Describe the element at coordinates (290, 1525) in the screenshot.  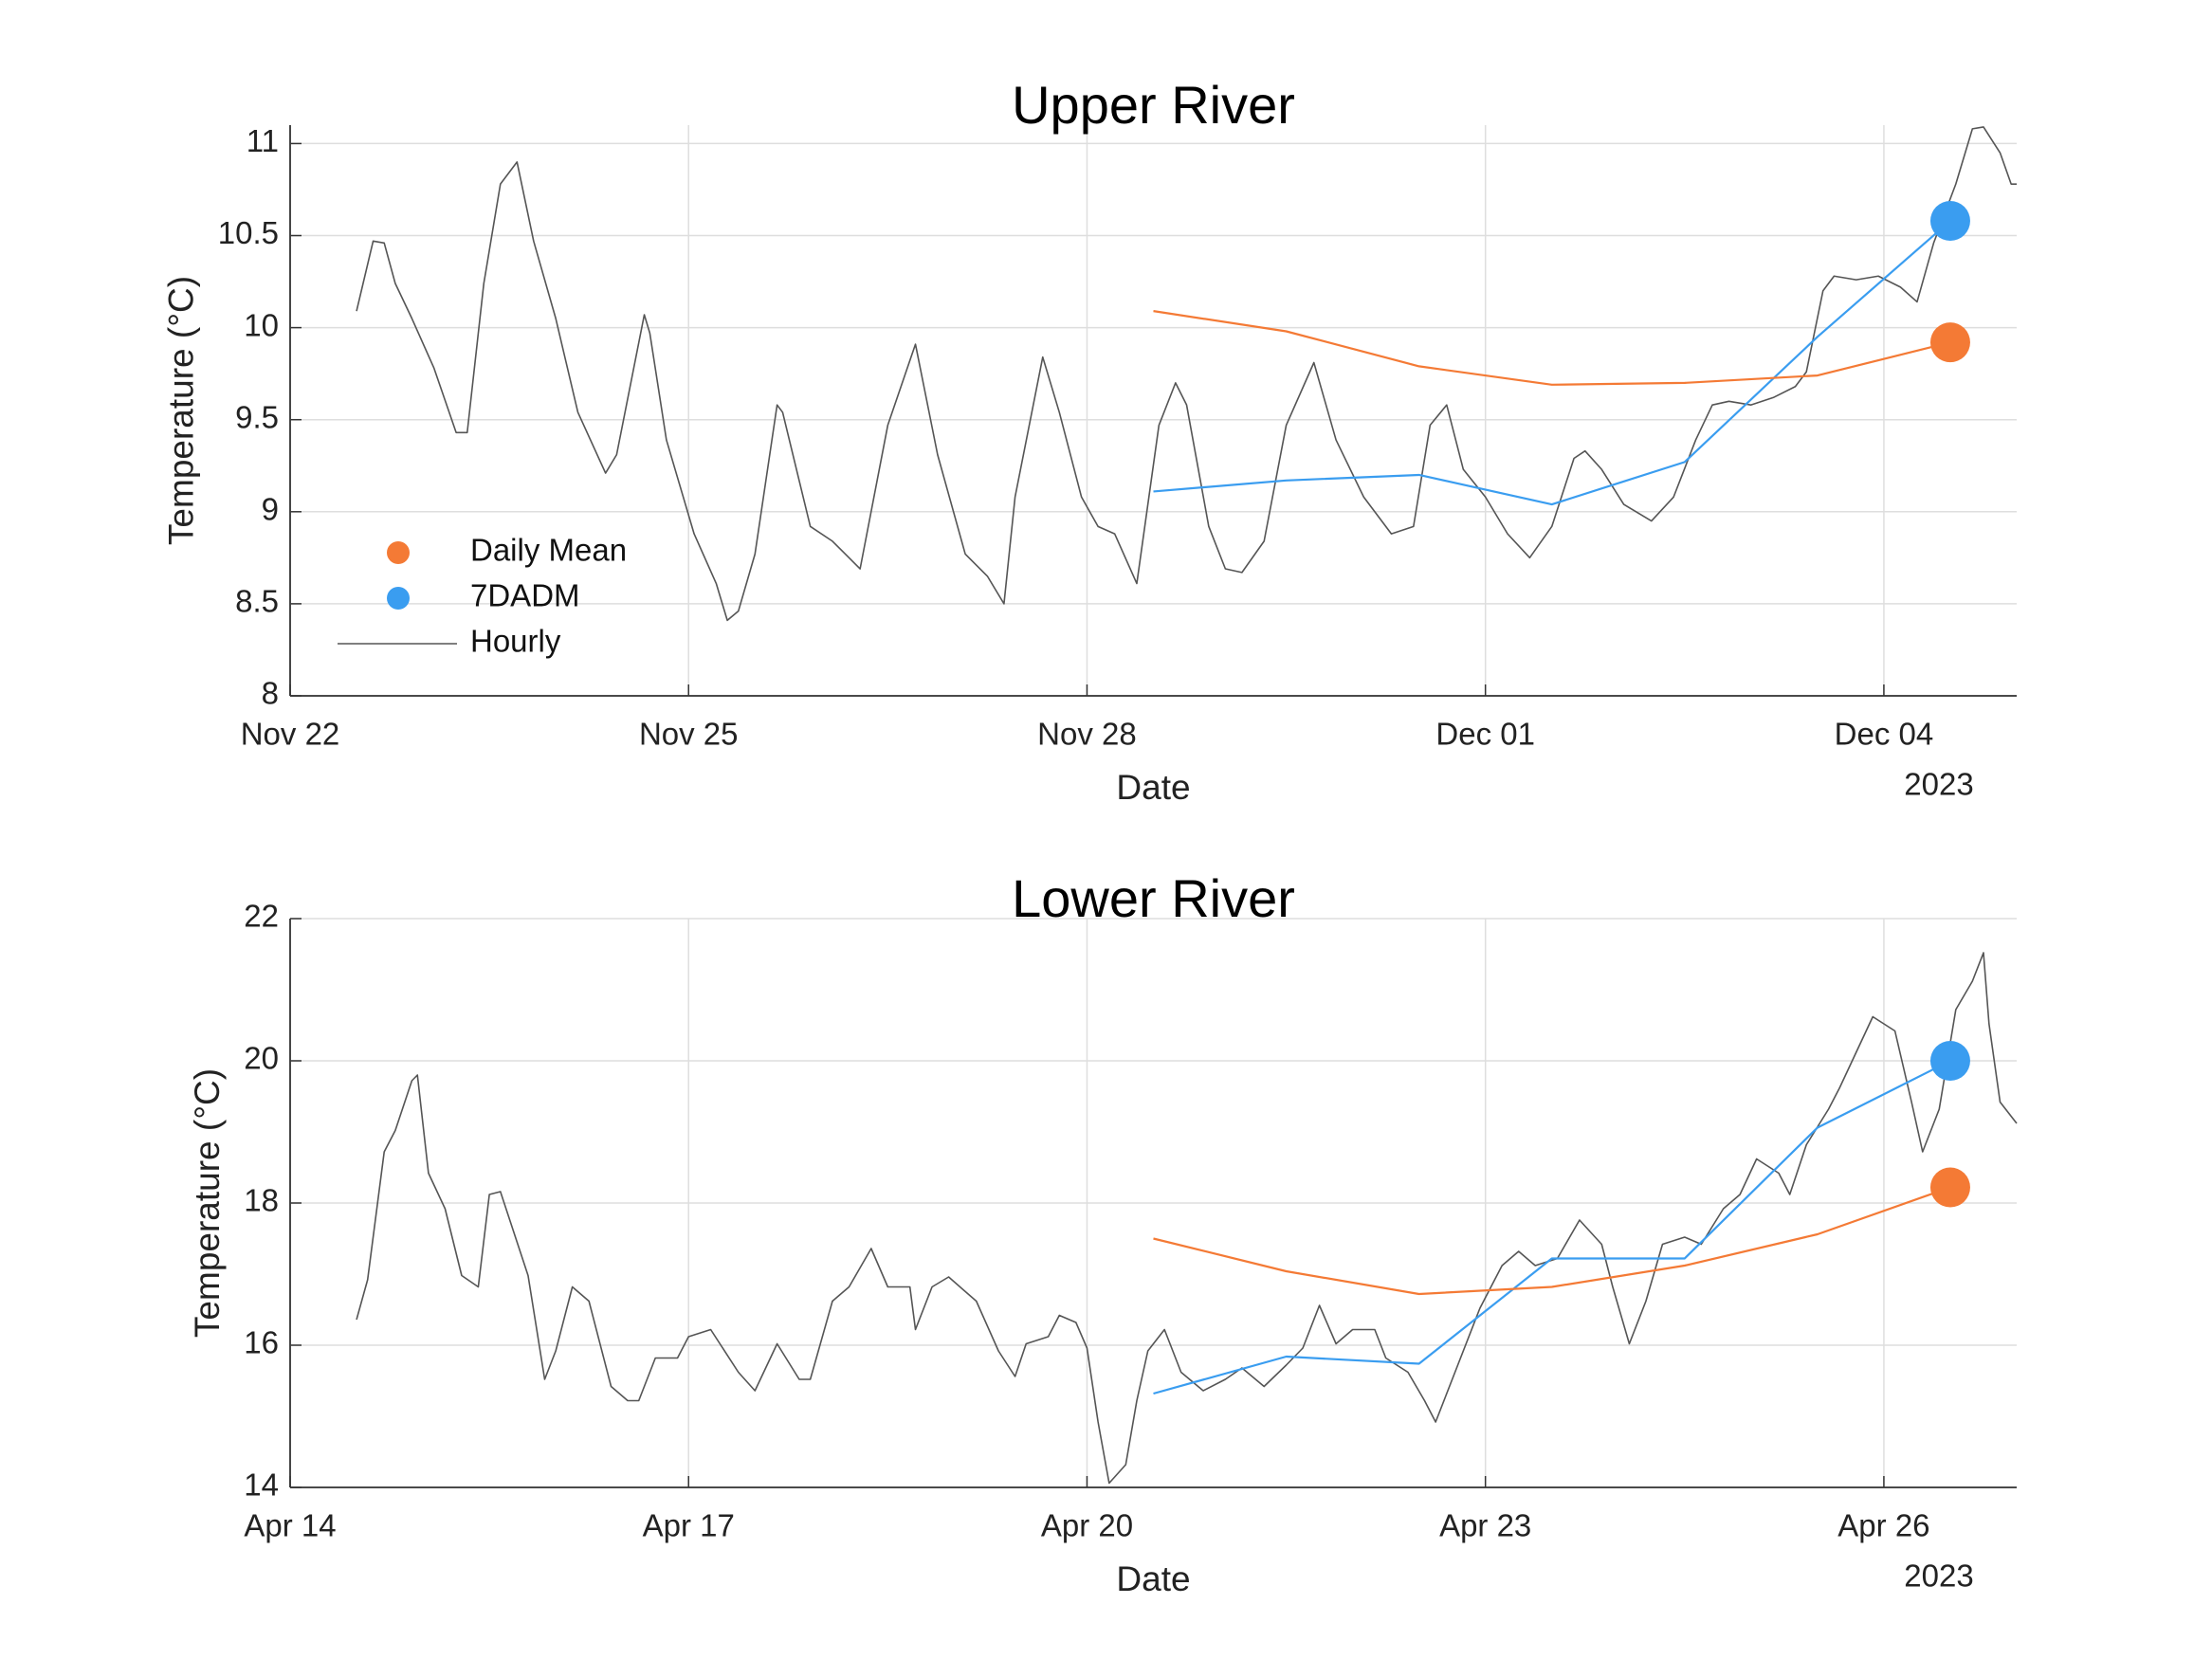
I see `x-tick-label: Apr 14` at that location.